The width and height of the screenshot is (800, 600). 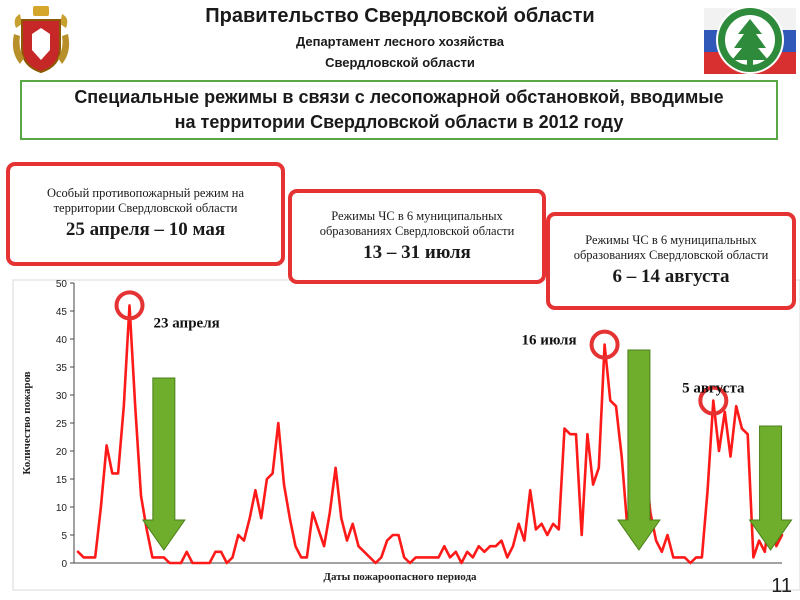 What do you see at coordinates (64, 536) in the screenshot?
I see `y-tick-label: 5` at bounding box center [64, 536].